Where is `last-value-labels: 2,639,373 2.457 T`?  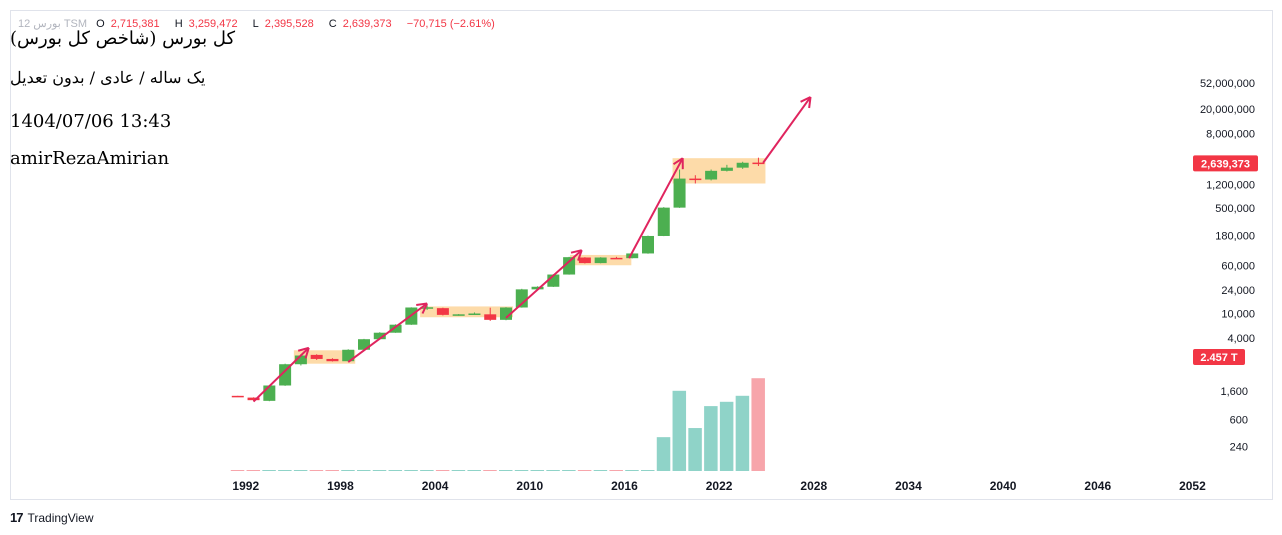
last-value-labels: 2,639,373 2.457 T is located at coordinates (1225, 260).